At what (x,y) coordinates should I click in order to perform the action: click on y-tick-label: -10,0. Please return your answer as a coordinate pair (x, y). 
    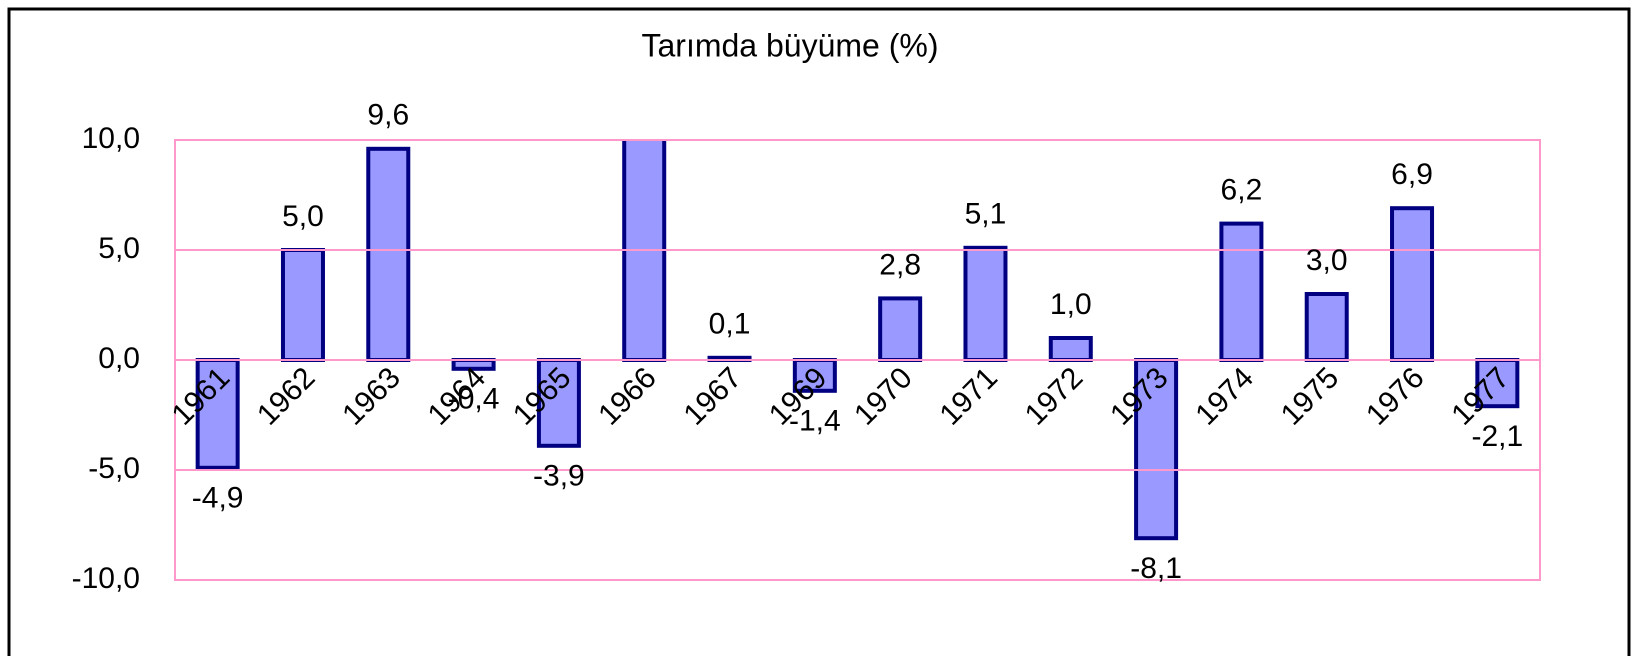
    Looking at the image, I should click on (106, 578).